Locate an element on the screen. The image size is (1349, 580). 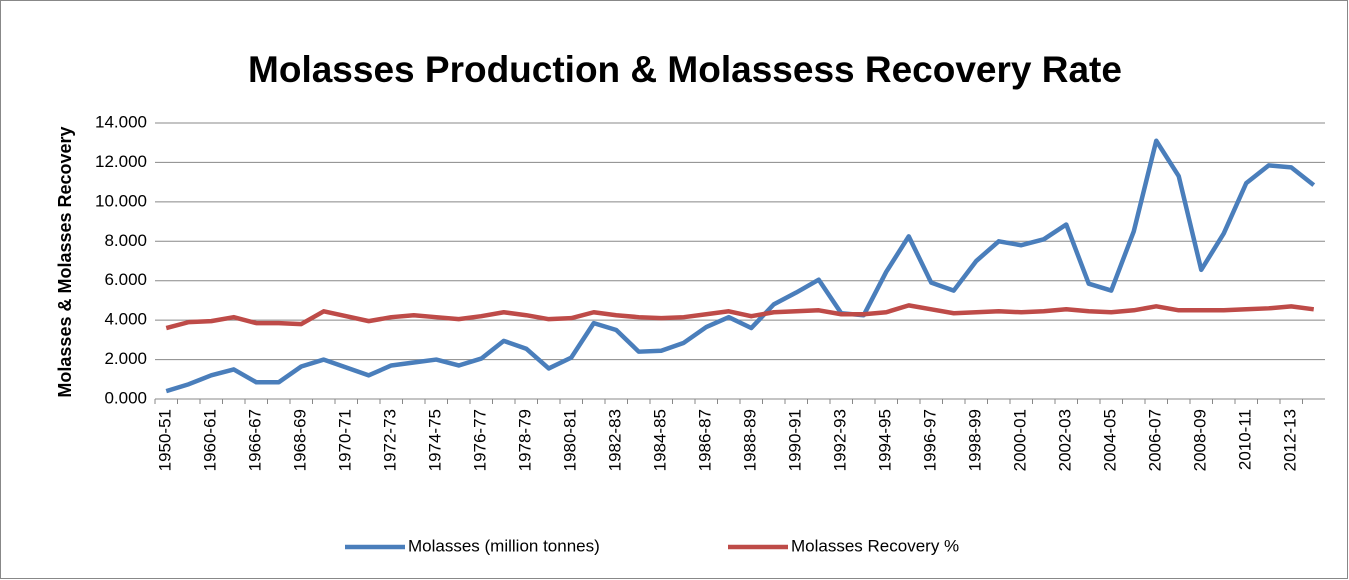
y-axis-title: Molasses & Molasses Recovery is located at coordinates (65, 261).